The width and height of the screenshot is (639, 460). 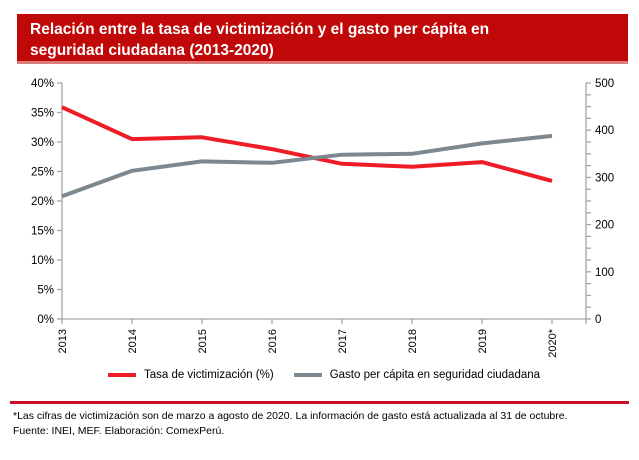 What do you see at coordinates (42, 173) in the screenshot?
I see `svg-text: 25%` at bounding box center [42, 173].